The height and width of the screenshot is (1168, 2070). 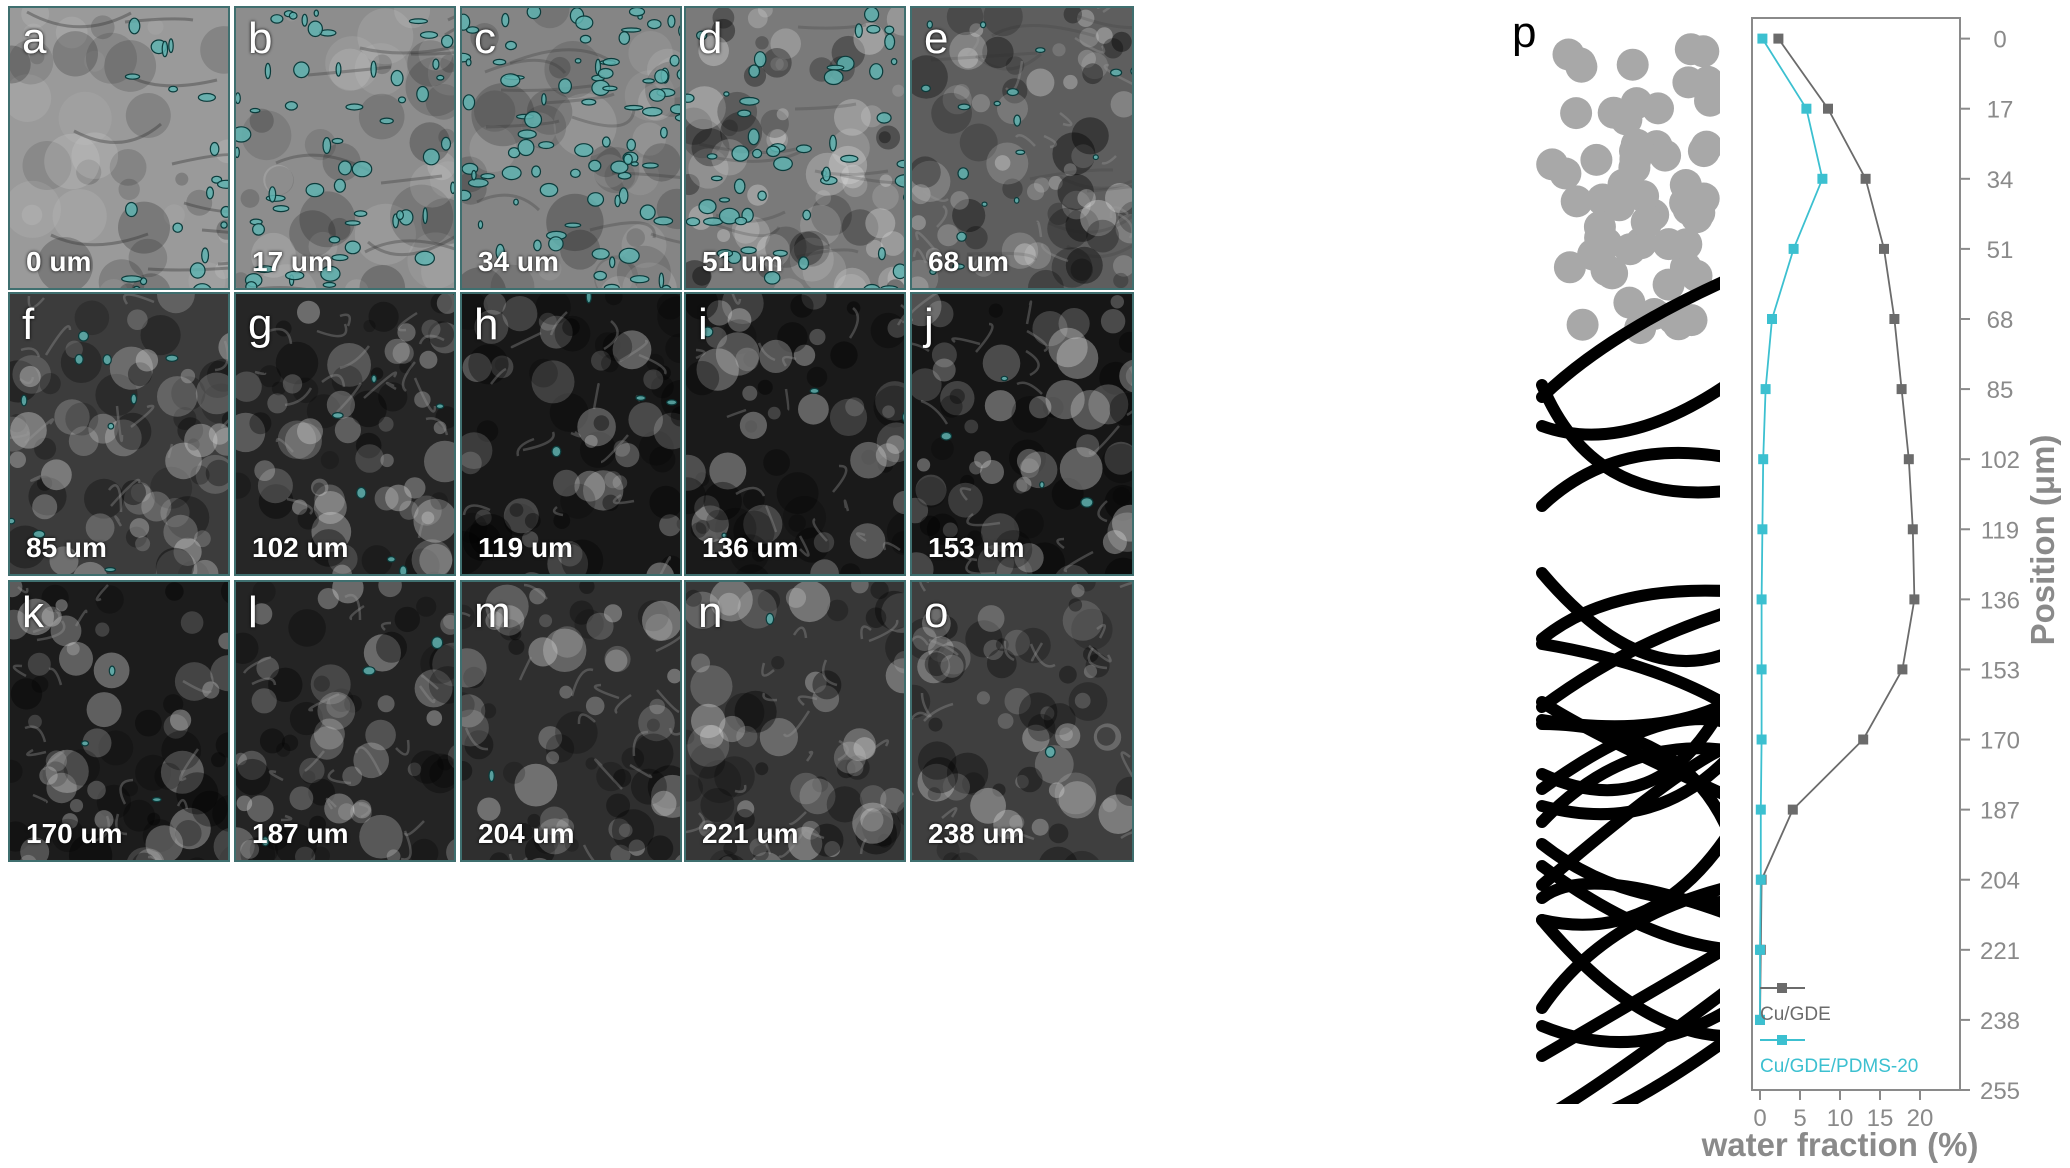 What do you see at coordinates (742, 261) in the screenshot?
I see `depth-label: 51 um` at bounding box center [742, 261].